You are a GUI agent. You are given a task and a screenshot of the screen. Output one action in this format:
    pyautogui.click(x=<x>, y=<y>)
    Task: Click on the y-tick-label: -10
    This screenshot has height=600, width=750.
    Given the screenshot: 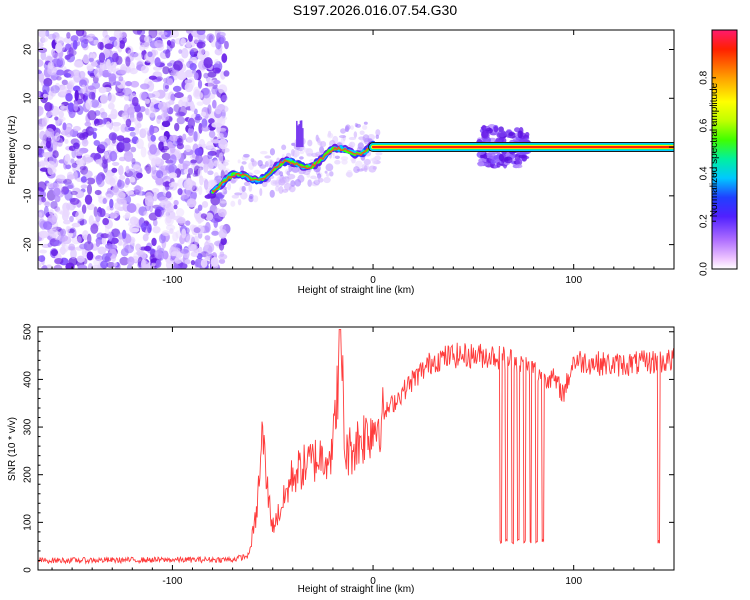 What is the action you would take?
    pyautogui.click(x=28, y=195)
    